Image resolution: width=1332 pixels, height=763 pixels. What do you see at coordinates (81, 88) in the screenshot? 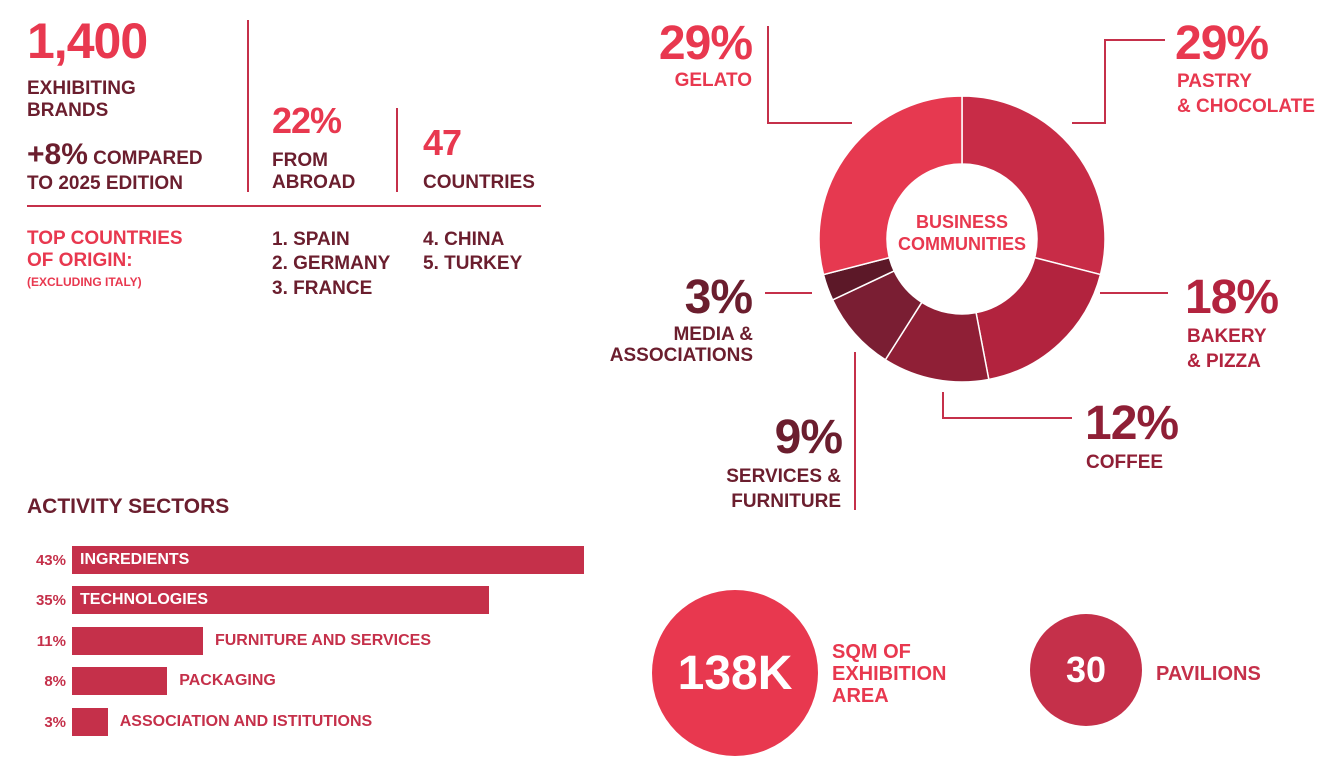
I see `brands-label-line1: EXHIBITING` at bounding box center [81, 88].